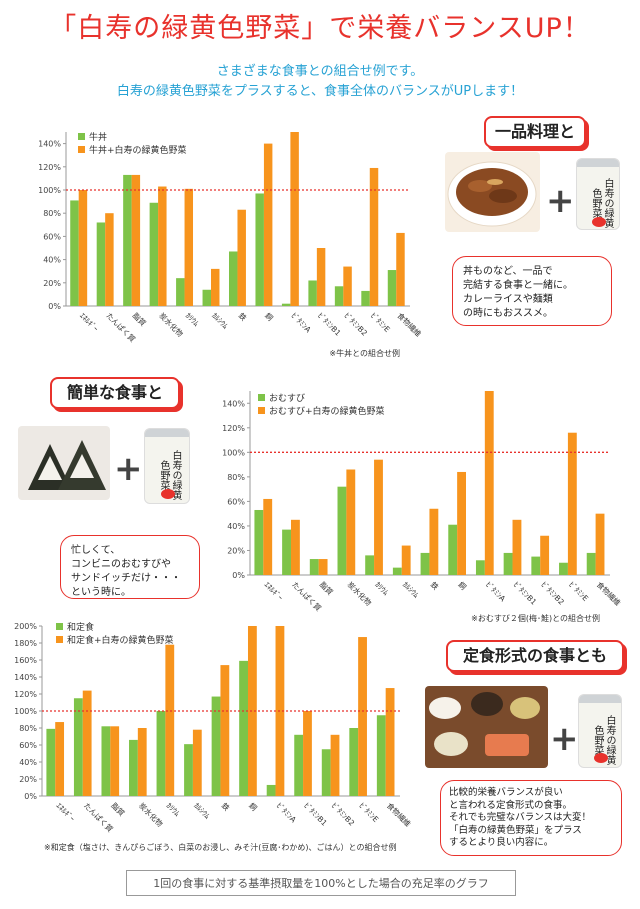 Image resolution: width=640 pixels, height=909 pixels. What do you see at coordinates (511, 805) in the screenshot?
I see `bubble-3-line: と言われる定食形式の食事。` at bounding box center [511, 805].